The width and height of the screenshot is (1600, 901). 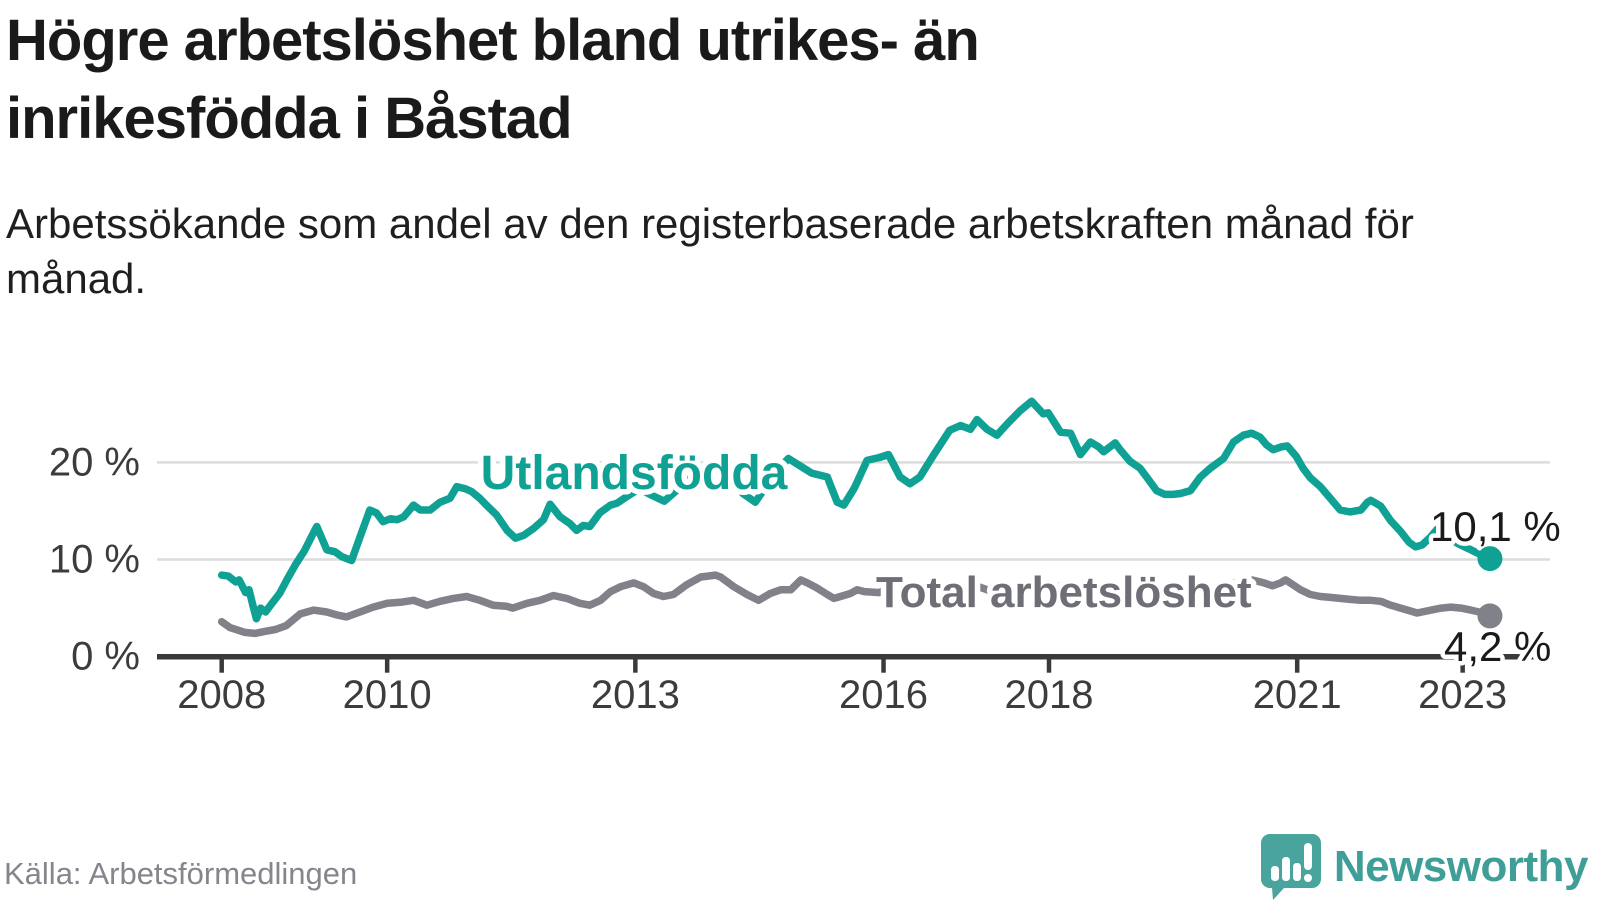 I want to click on newsworthy-logo: Newsworthy, so click(x=1424, y=867).